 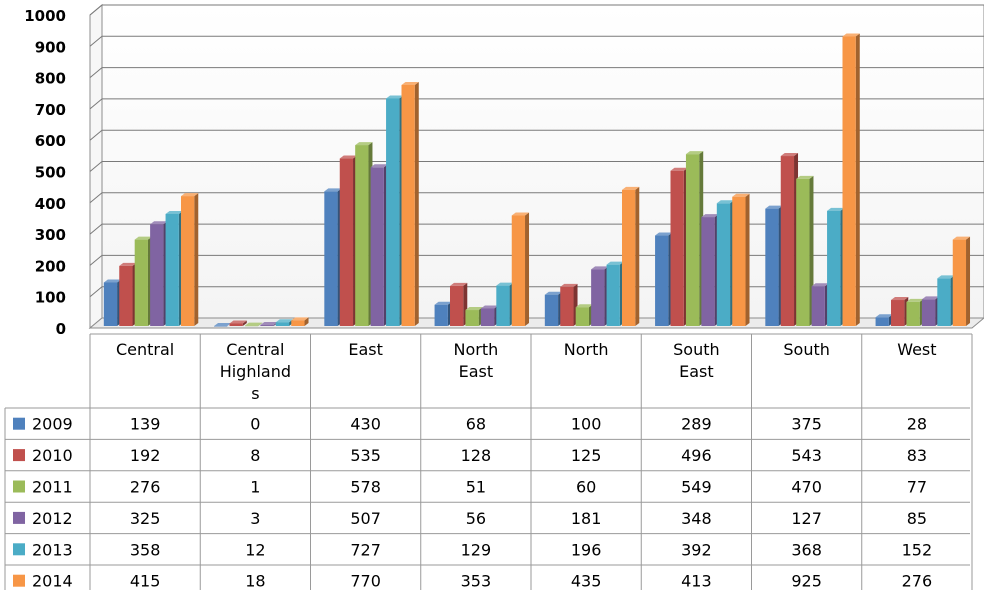 What do you see at coordinates (145, 424) in the screenshot?
I see `table-cell-value: 139` at bounding box center [145, 424].